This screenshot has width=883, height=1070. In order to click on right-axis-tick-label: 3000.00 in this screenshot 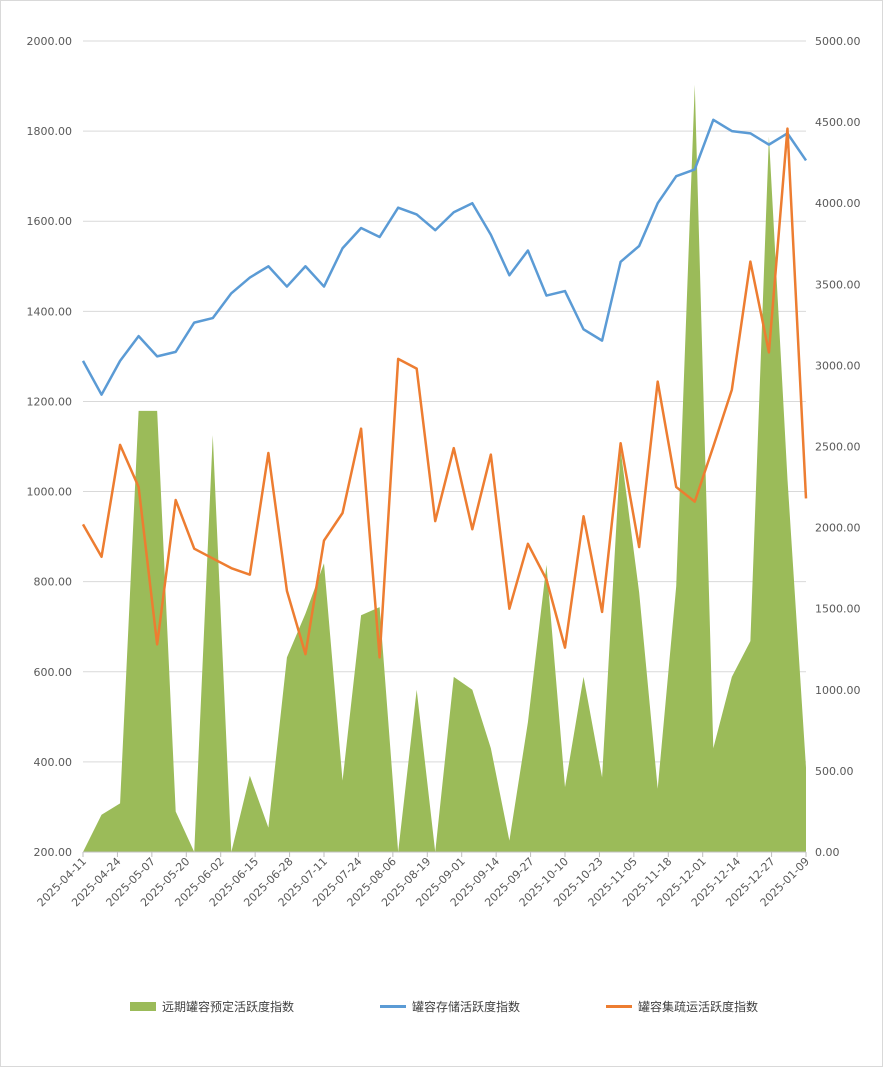, I will do `click(838, 365)`.